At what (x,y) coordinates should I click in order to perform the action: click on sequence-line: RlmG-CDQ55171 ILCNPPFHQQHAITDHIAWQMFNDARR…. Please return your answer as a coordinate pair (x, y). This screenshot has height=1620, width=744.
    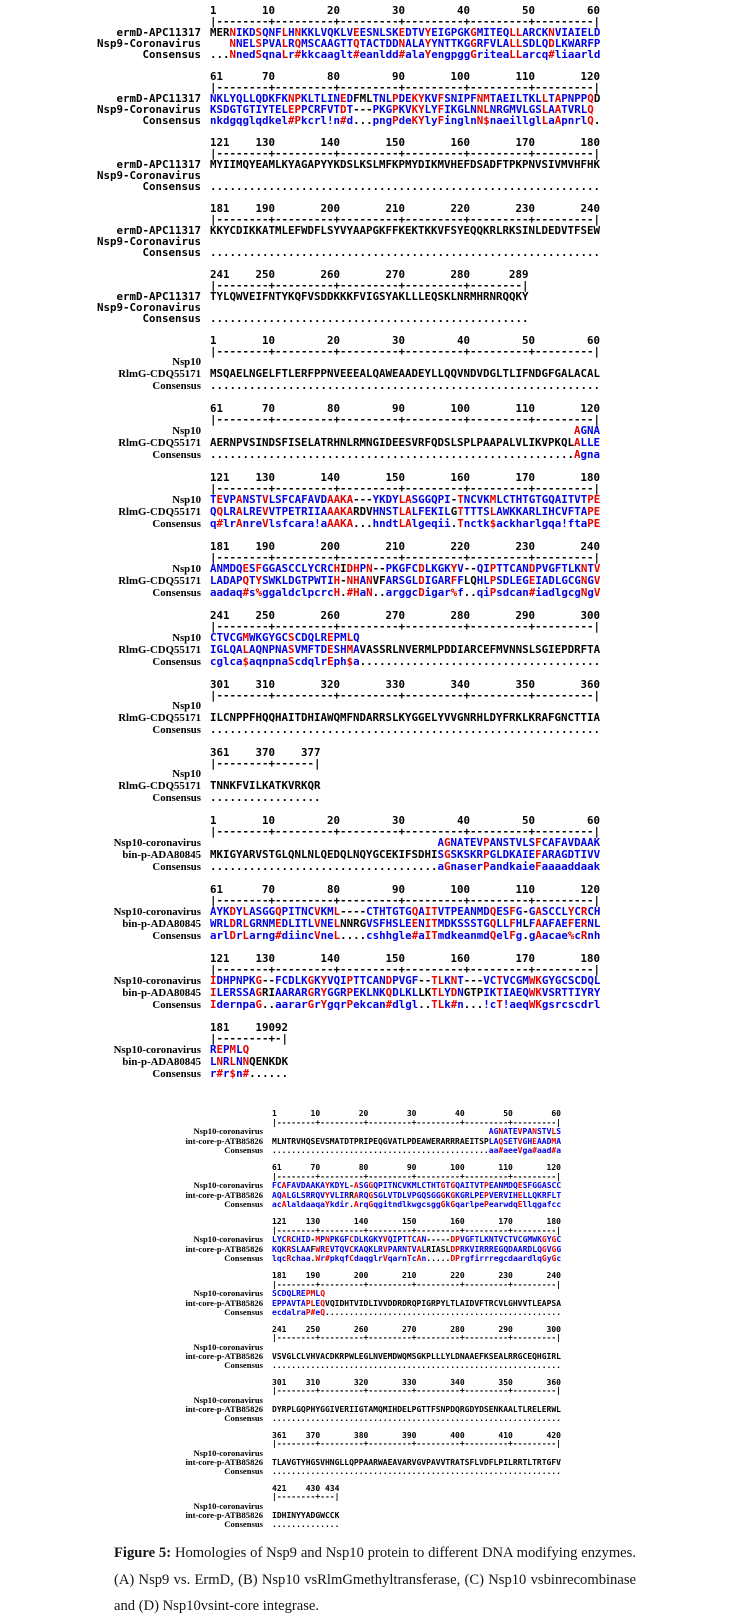
    Looking at the image, I should click on (372, 718).